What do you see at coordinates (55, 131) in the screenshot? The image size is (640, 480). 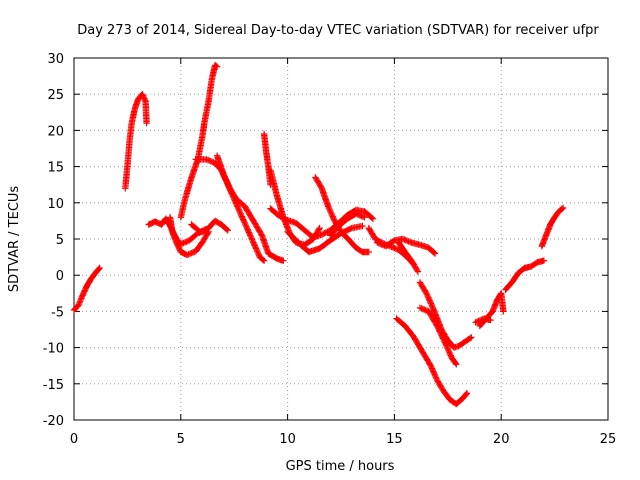 I see `y-tick-label: 20` at bounding box center [55, 131].